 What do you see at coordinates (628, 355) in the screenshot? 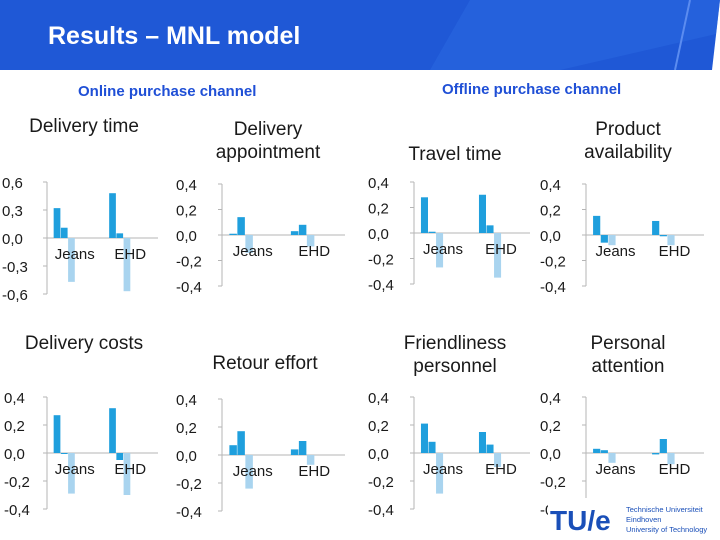
I see `chart-title-personal-attention: Personal attention` at bounding box center [628, 355].